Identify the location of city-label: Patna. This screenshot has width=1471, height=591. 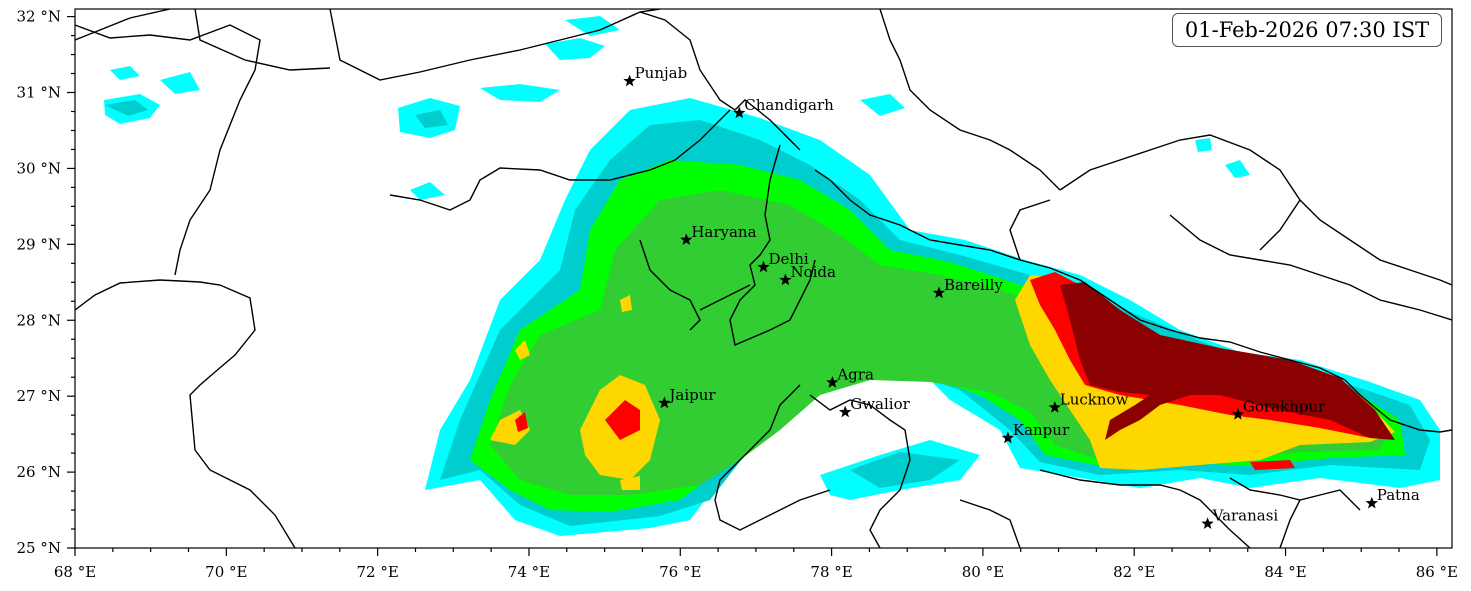
(1398, 495).